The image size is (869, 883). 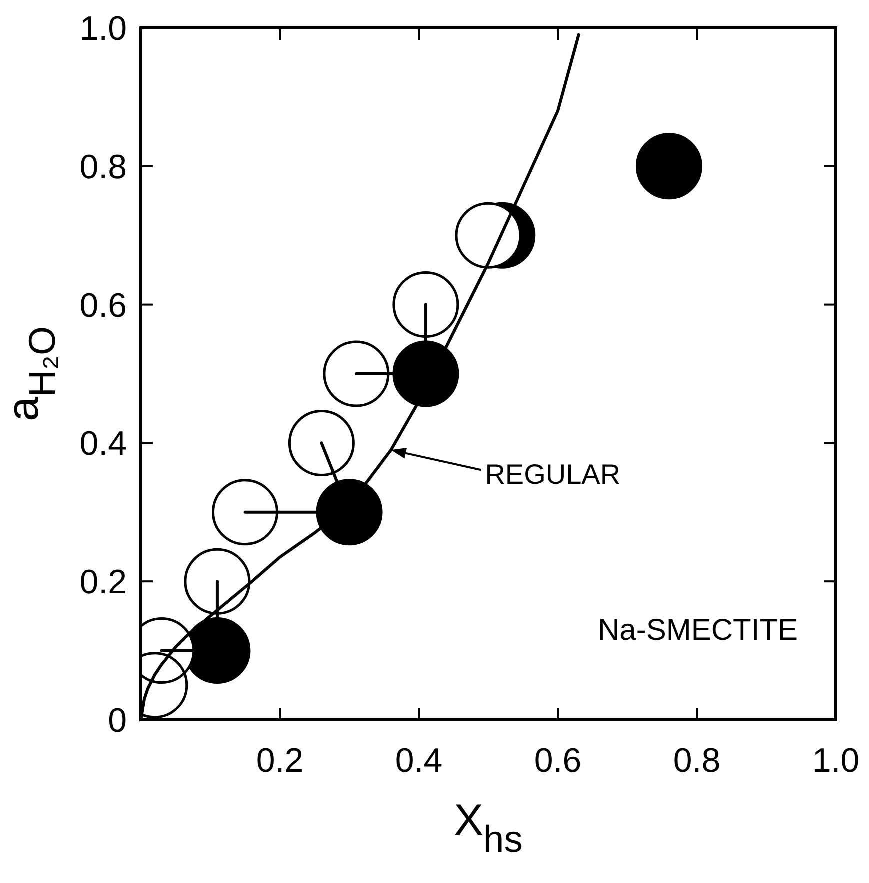 What do you see at coordinates (836, 761) in the screenshot?
I see `x-tick-label: 1.0` at bounding box center [836, 761].